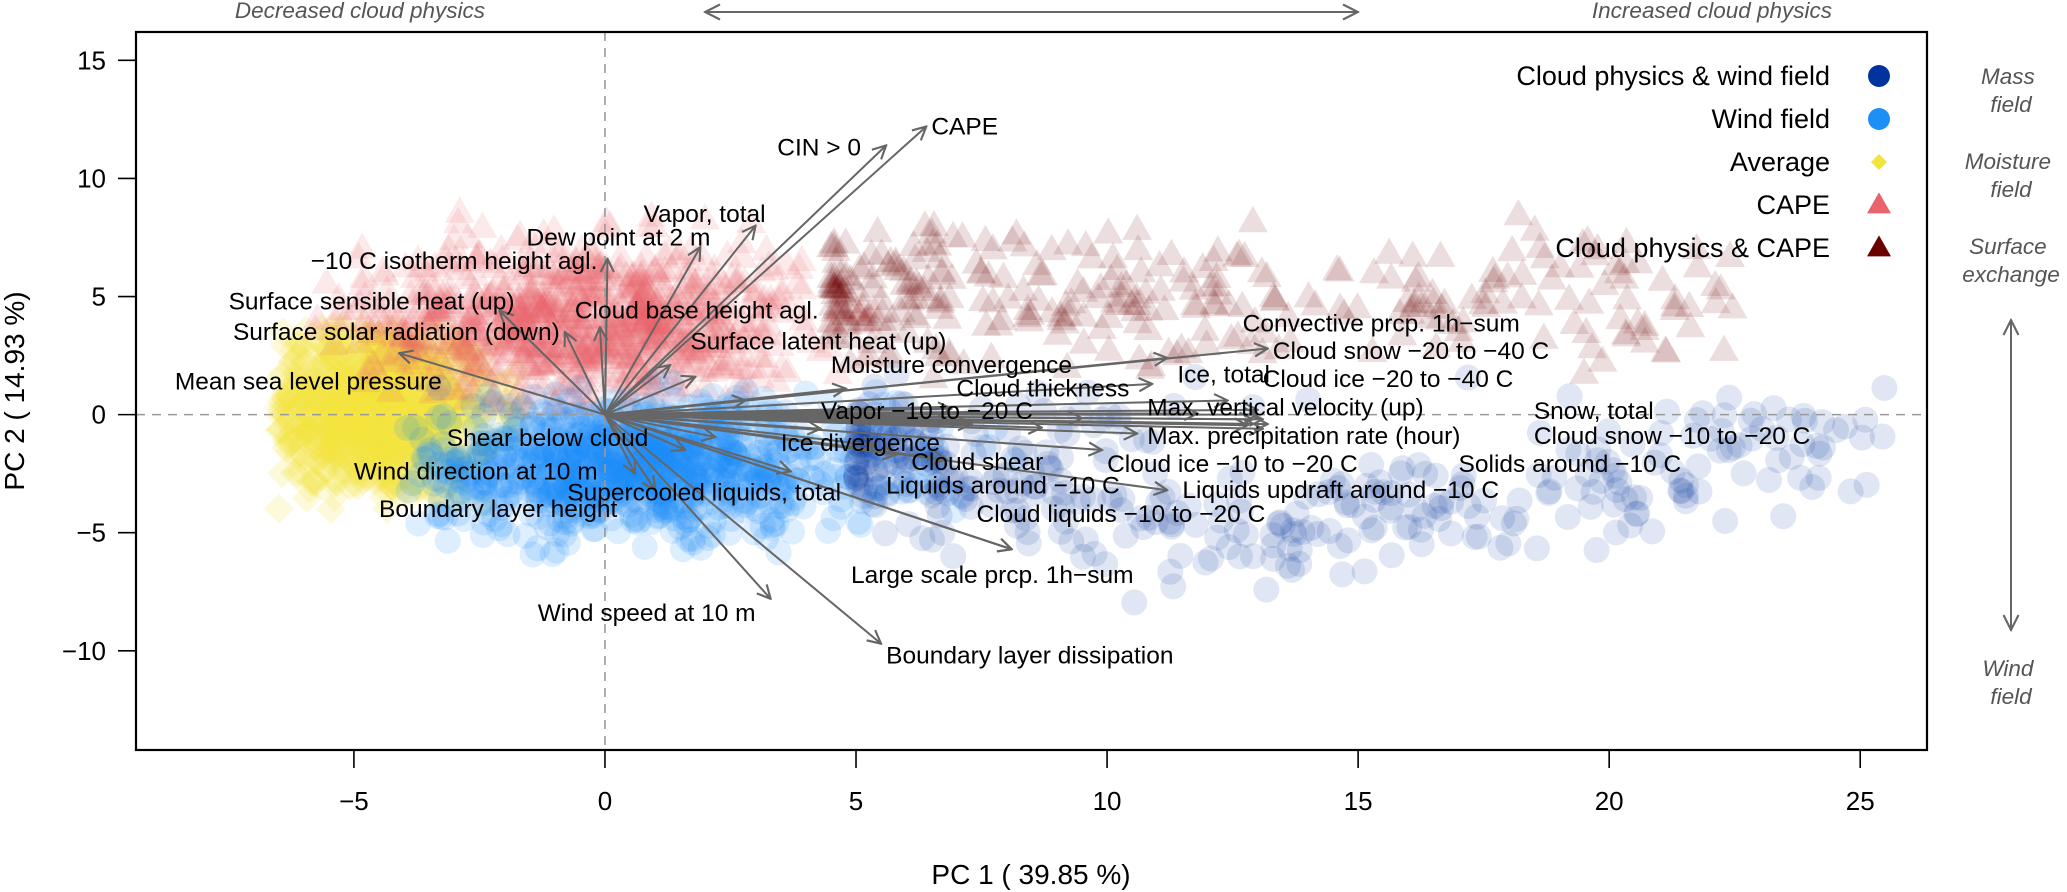 The height and width of the screenshot is (892, 2067). What do you see at coordinates (1780, 162) in the screenshot?
I see `legend-label: Average` at bounding box center [1780, 162].